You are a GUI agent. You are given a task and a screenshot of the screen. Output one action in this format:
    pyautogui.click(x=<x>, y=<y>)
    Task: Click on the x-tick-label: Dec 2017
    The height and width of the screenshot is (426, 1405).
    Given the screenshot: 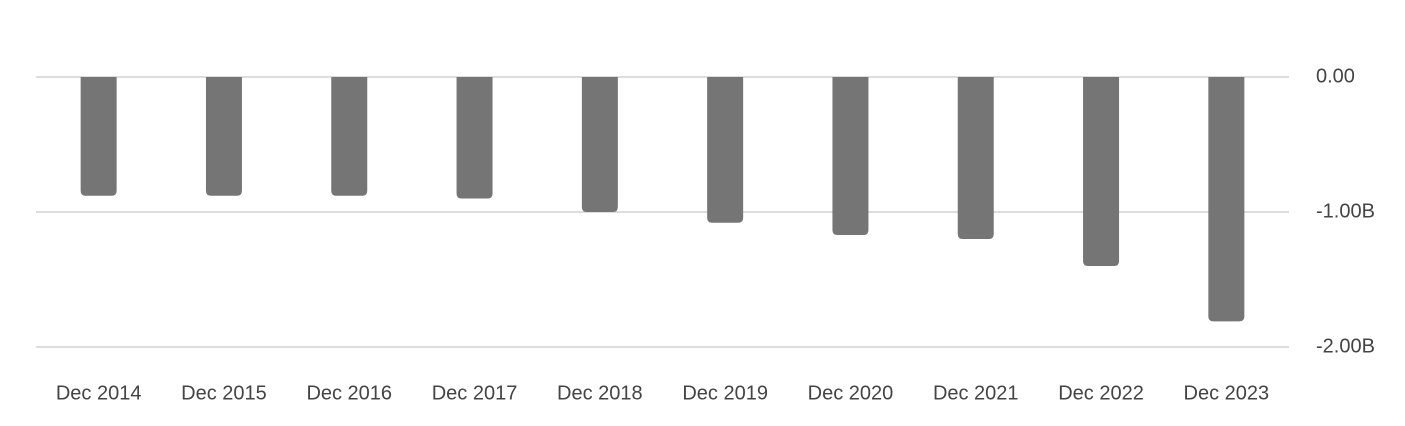 What is the action you would take?
    pyautogui.click(x=475, y=393)
    